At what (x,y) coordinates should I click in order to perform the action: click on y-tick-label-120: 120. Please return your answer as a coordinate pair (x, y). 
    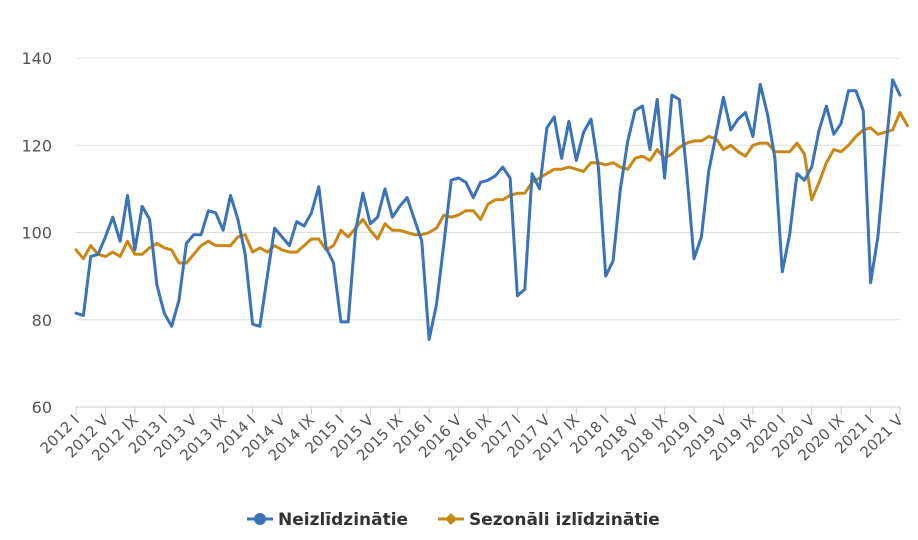
    Looking at the image, I should click on (36, 145).